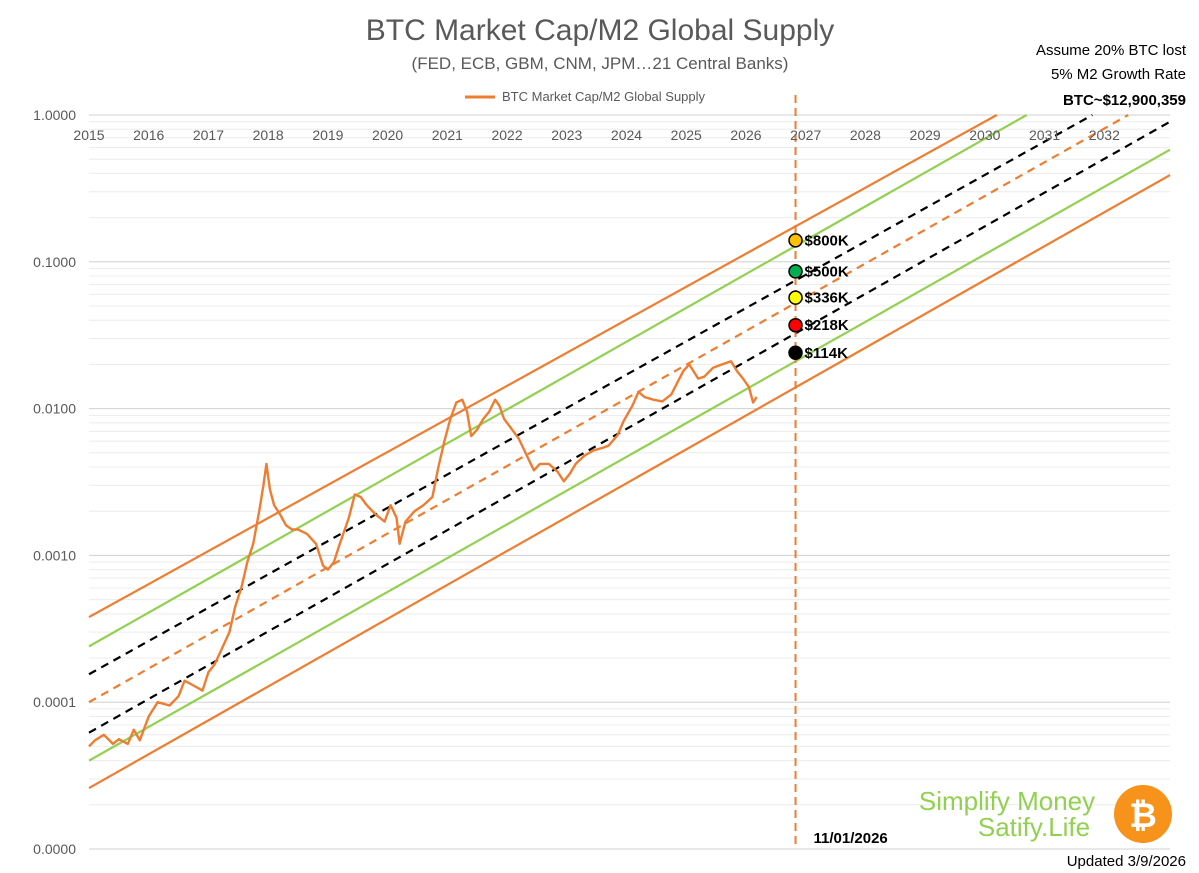  What do you see at coordinates (208, 135) in the screenshot?
I see `x-tick-label: 2017` at bounding box center [208, 135].